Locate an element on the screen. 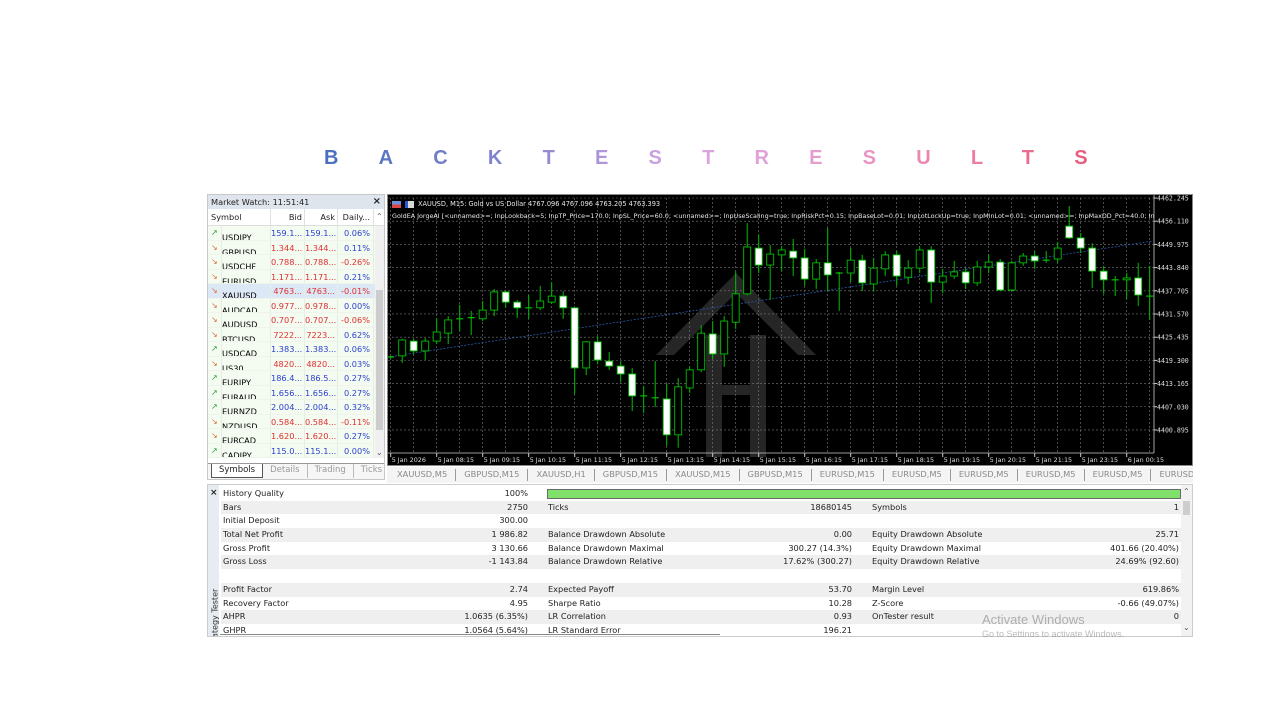 Image resolution: width=1280 pixels, height=720 pixels. chart-tab: XAUUSD,H1 is located at coordinates (561, 475).